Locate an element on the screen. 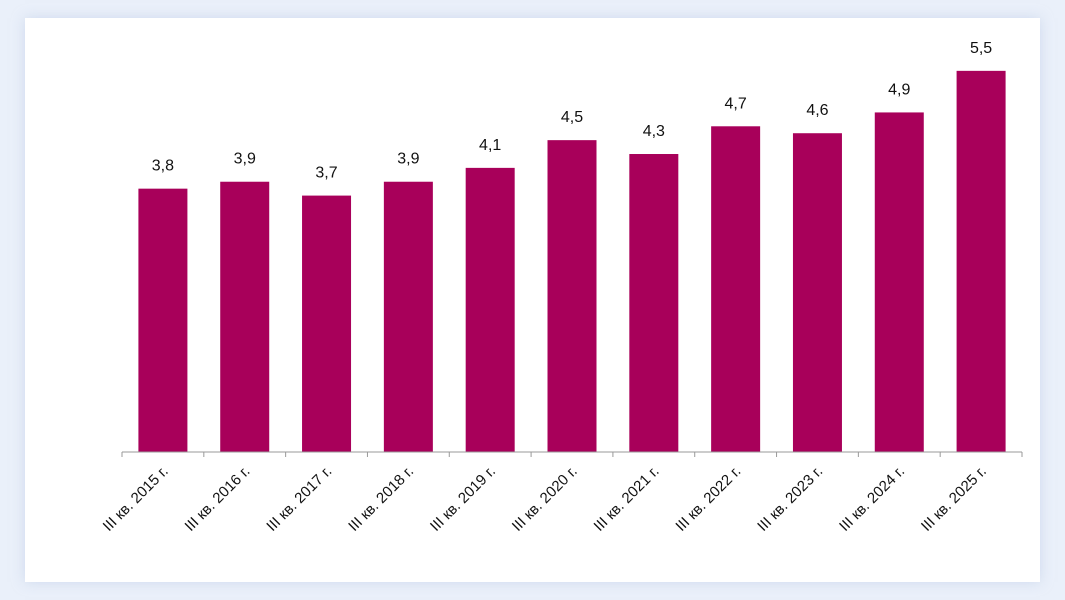  category-label: III кв. 2019 г. is located at coordinates (463, 499).